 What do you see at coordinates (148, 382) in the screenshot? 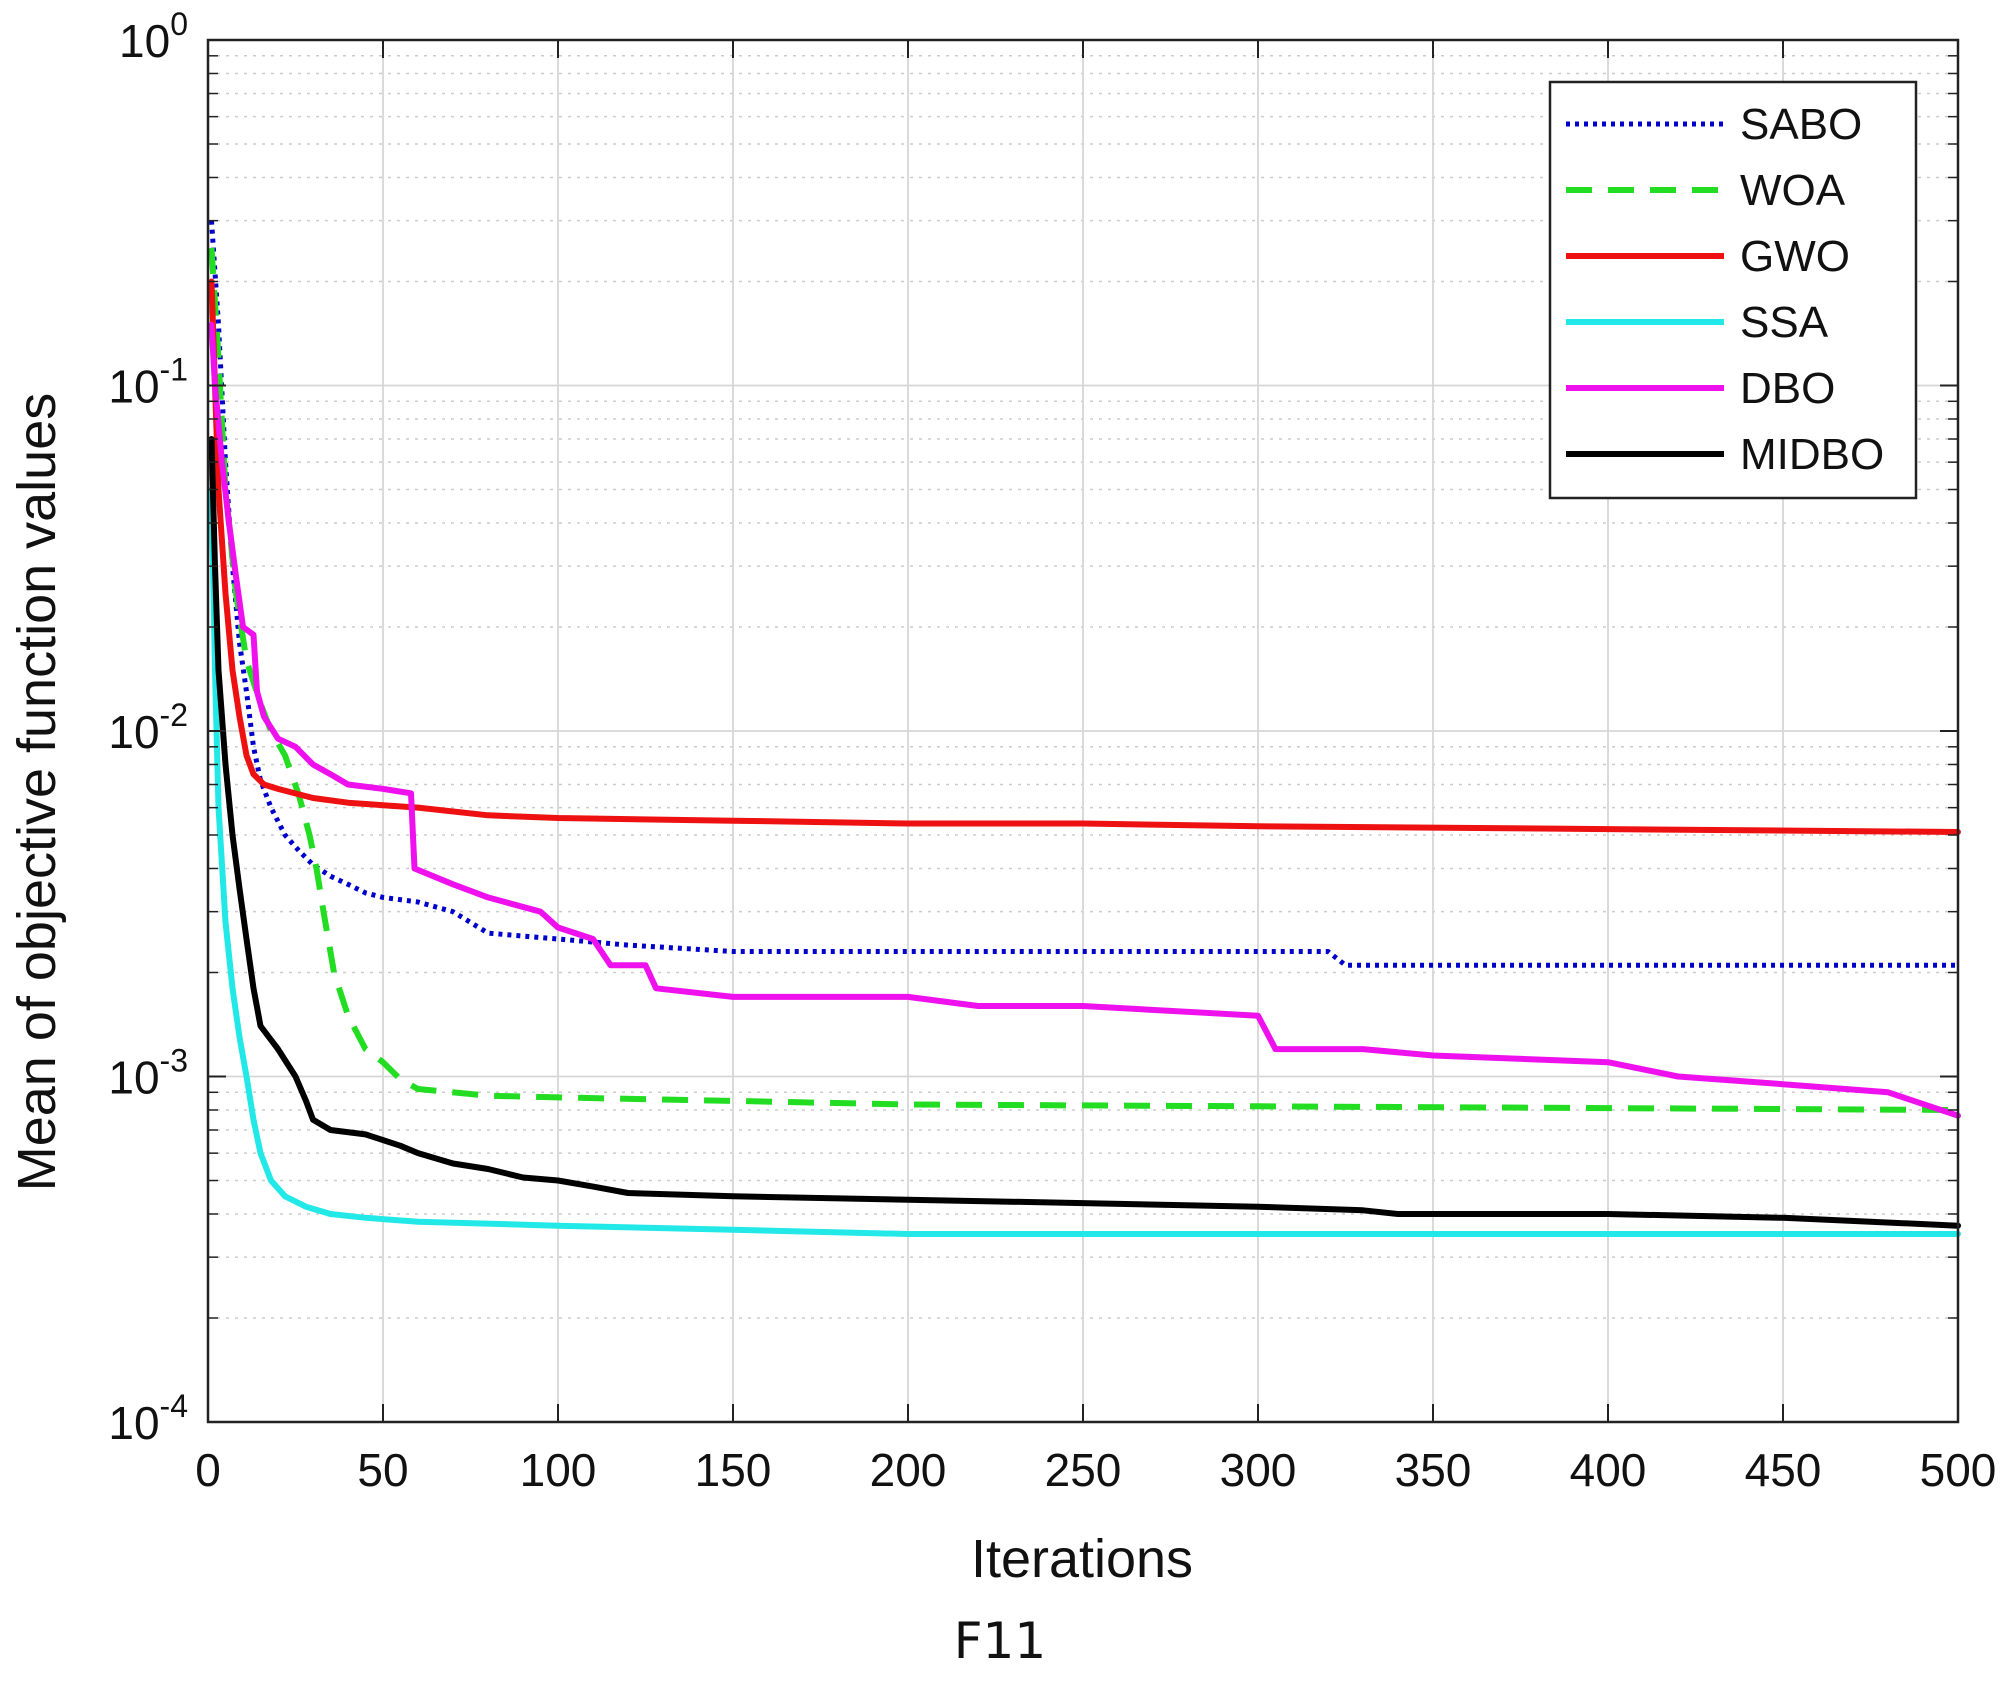
I see `y-tick-label: 10⁻¹` at bounding box center [148, 382].